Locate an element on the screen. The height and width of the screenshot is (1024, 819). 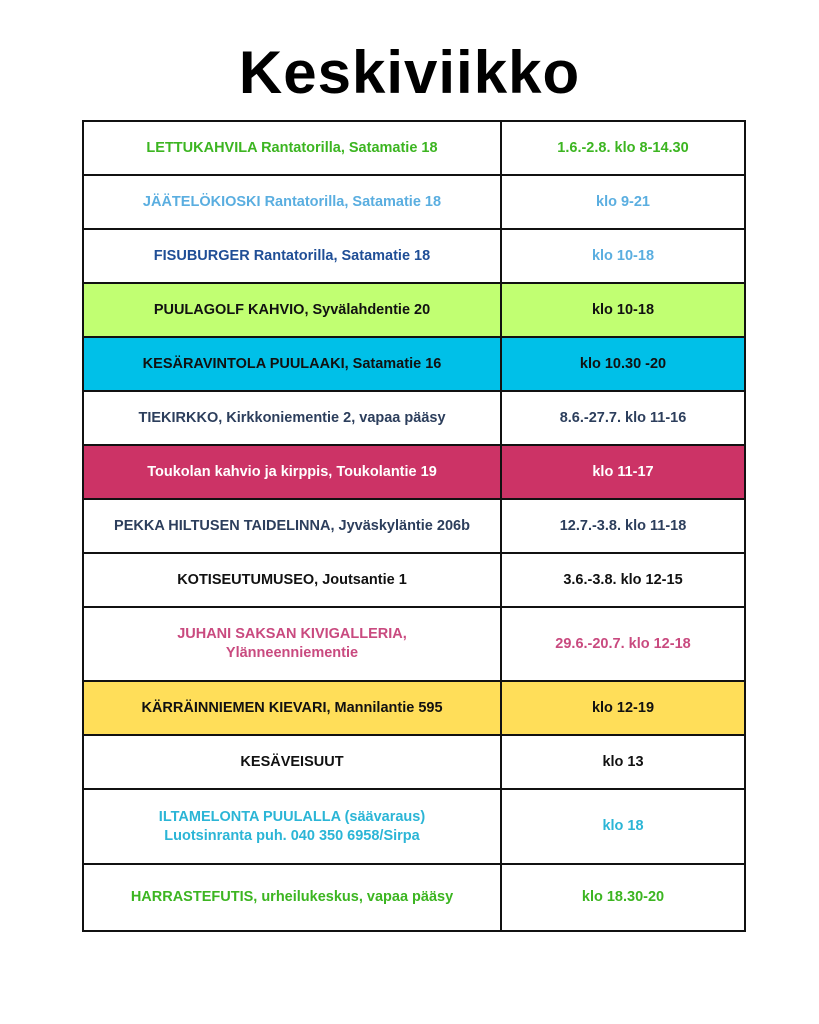
place-cell: KESÄRAVINTOLA PUULAAKI, Satamatie 16 is located at coordinates (292, 364).